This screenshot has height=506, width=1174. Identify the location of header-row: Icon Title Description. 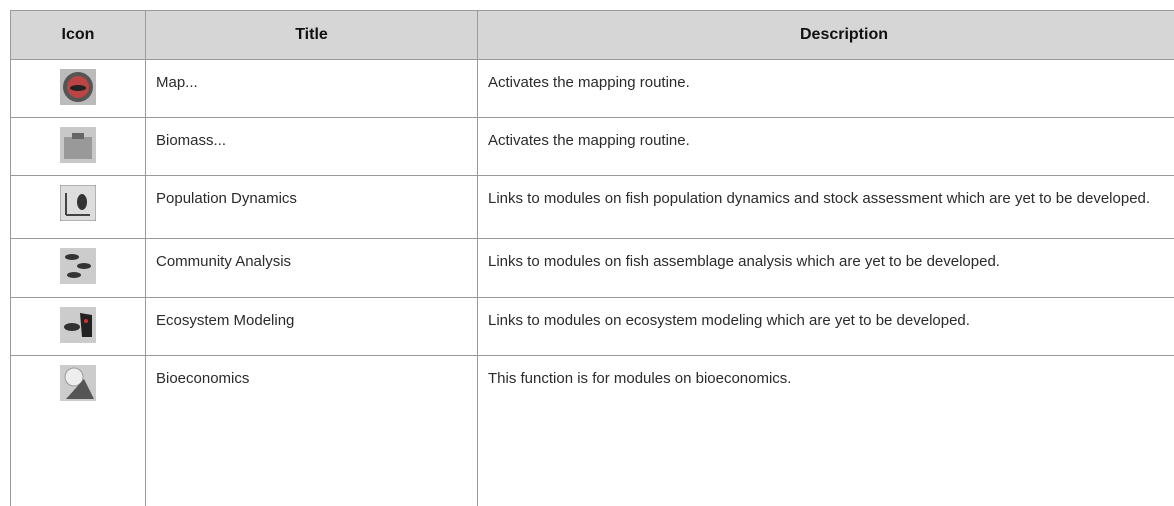
(592, 35).